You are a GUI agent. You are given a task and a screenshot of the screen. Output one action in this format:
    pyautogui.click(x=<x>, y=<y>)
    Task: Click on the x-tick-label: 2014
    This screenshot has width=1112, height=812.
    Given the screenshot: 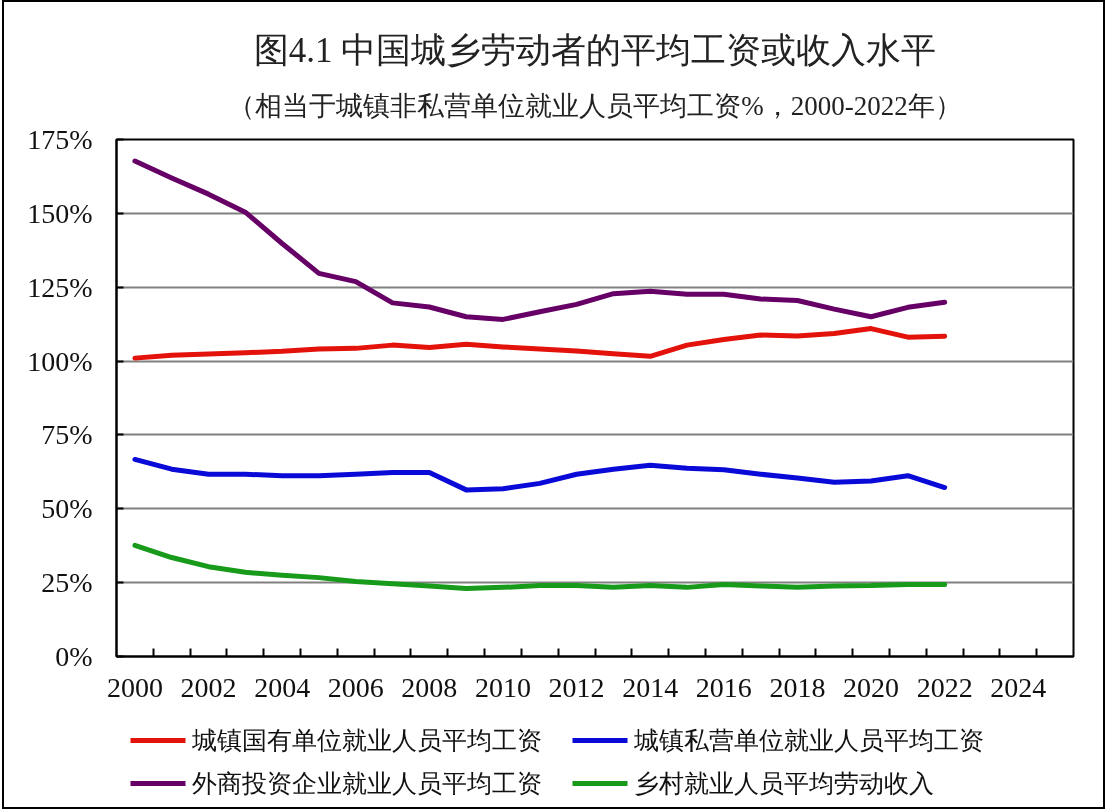 What is the action you would take?
    pyautogui.click(x=650, y=687)
    